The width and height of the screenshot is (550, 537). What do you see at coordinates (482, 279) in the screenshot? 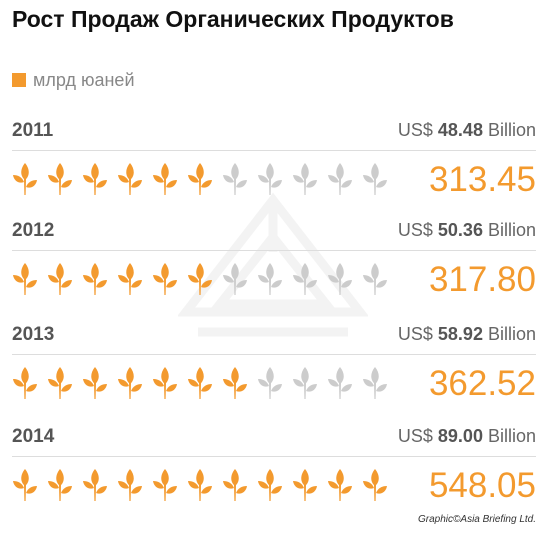
I see `value-label: 317.80` at bounding box center [482, 279].